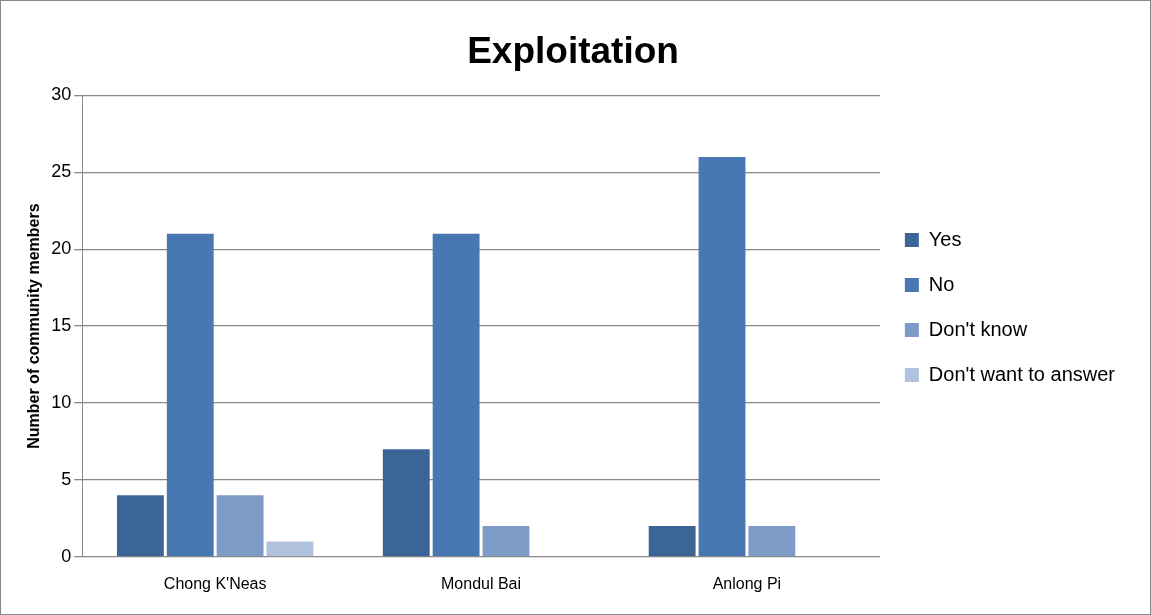 The width and height of the screenshot is (1151, 615). What do you see at coordinates (573, 51) in the screenshot?
I see `chart-title: Exploitation` at bounding box center [573, 51].